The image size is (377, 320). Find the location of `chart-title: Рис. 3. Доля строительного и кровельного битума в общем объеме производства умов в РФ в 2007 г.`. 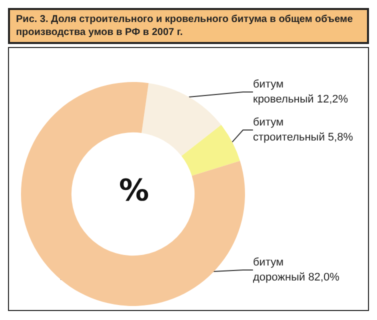

chart-title: Рис. 3. Доля строительного и кровельного битума в общем объеме производства умов в РФ в 2007 г. is located at coordinates (188, 26).